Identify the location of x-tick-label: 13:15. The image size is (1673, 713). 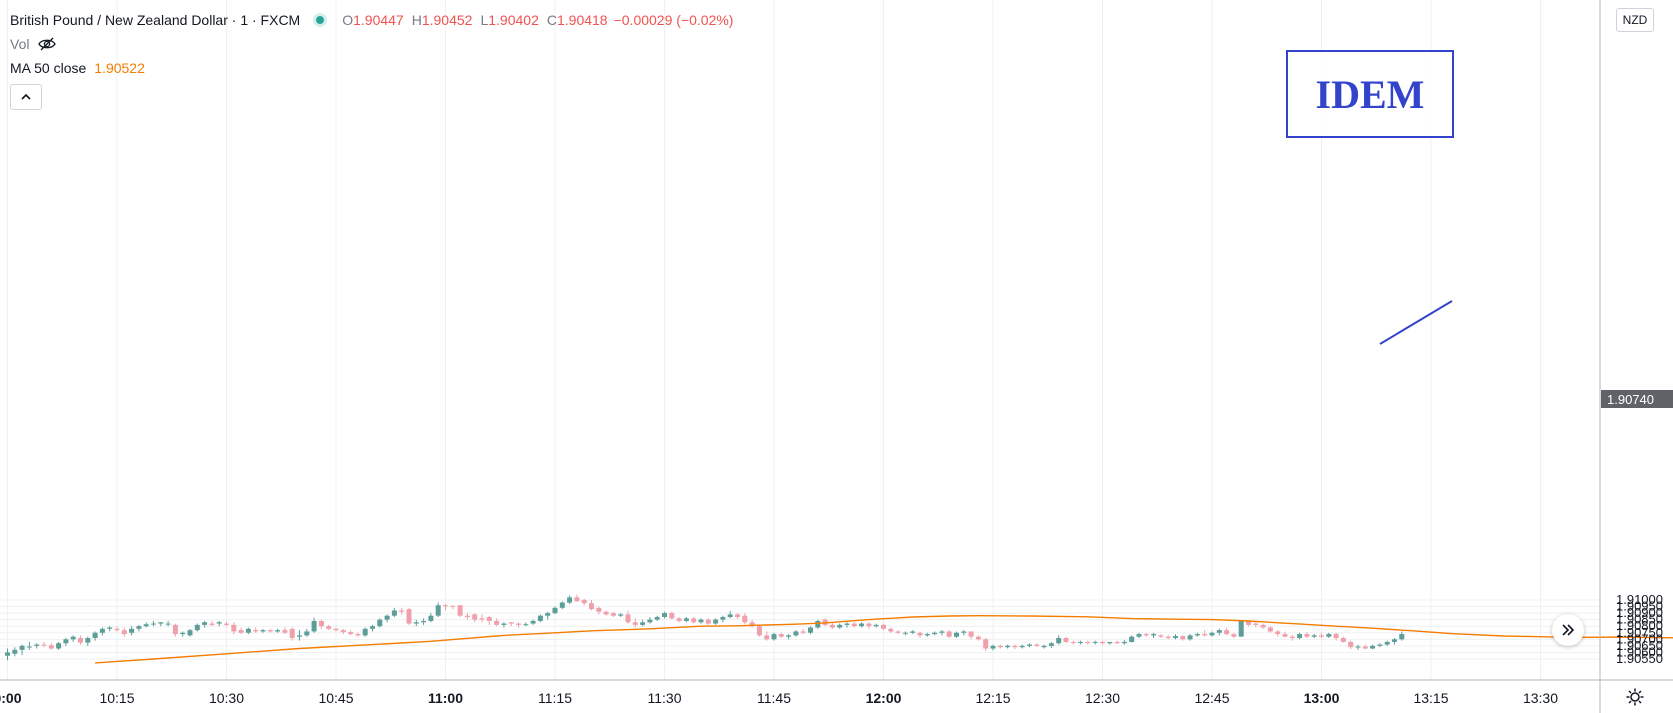
(1430, 698).